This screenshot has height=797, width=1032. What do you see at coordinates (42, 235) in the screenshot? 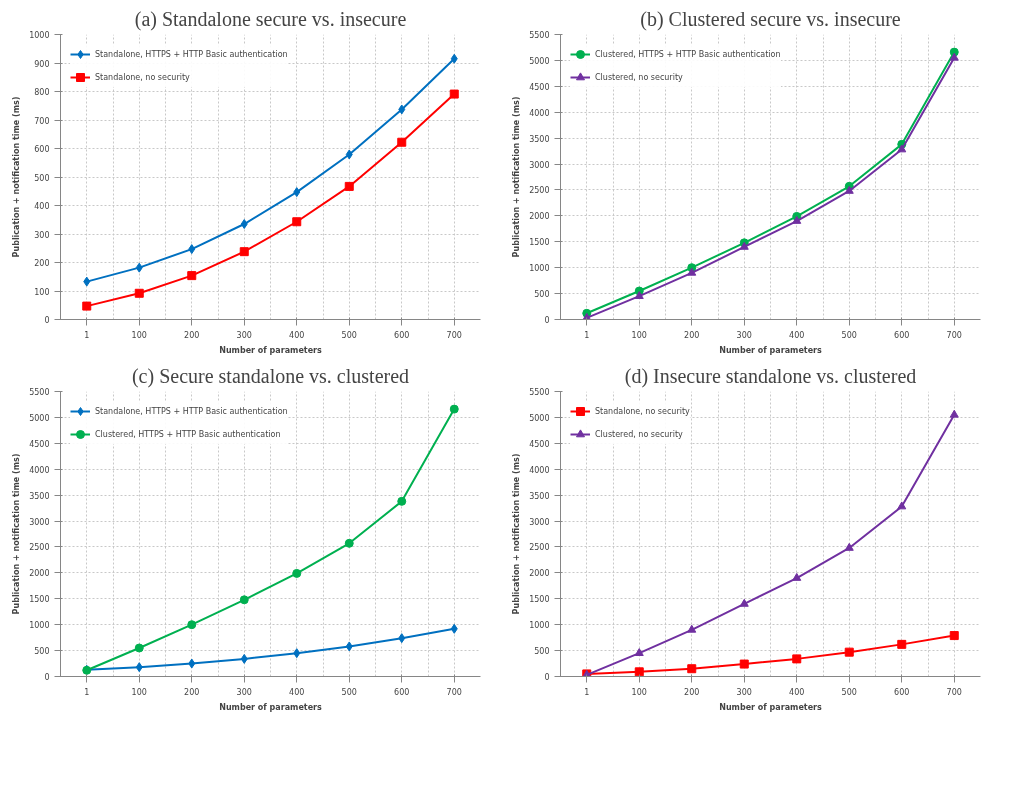
I see `y-tick-label: 300` at bounding box center [42, 235].